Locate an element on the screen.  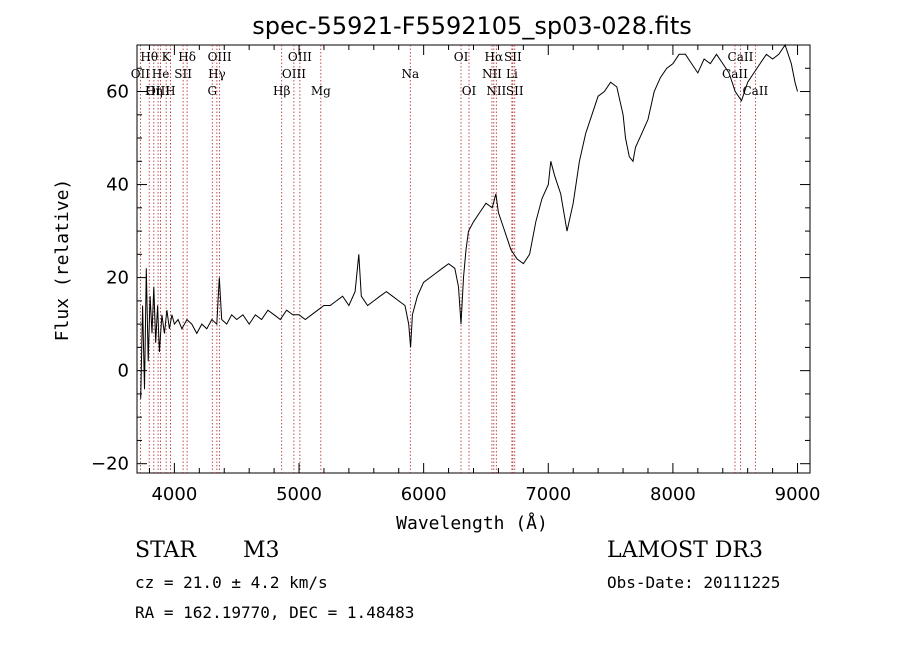
y-tick-label: −20 is located at coordinates (110, 464).